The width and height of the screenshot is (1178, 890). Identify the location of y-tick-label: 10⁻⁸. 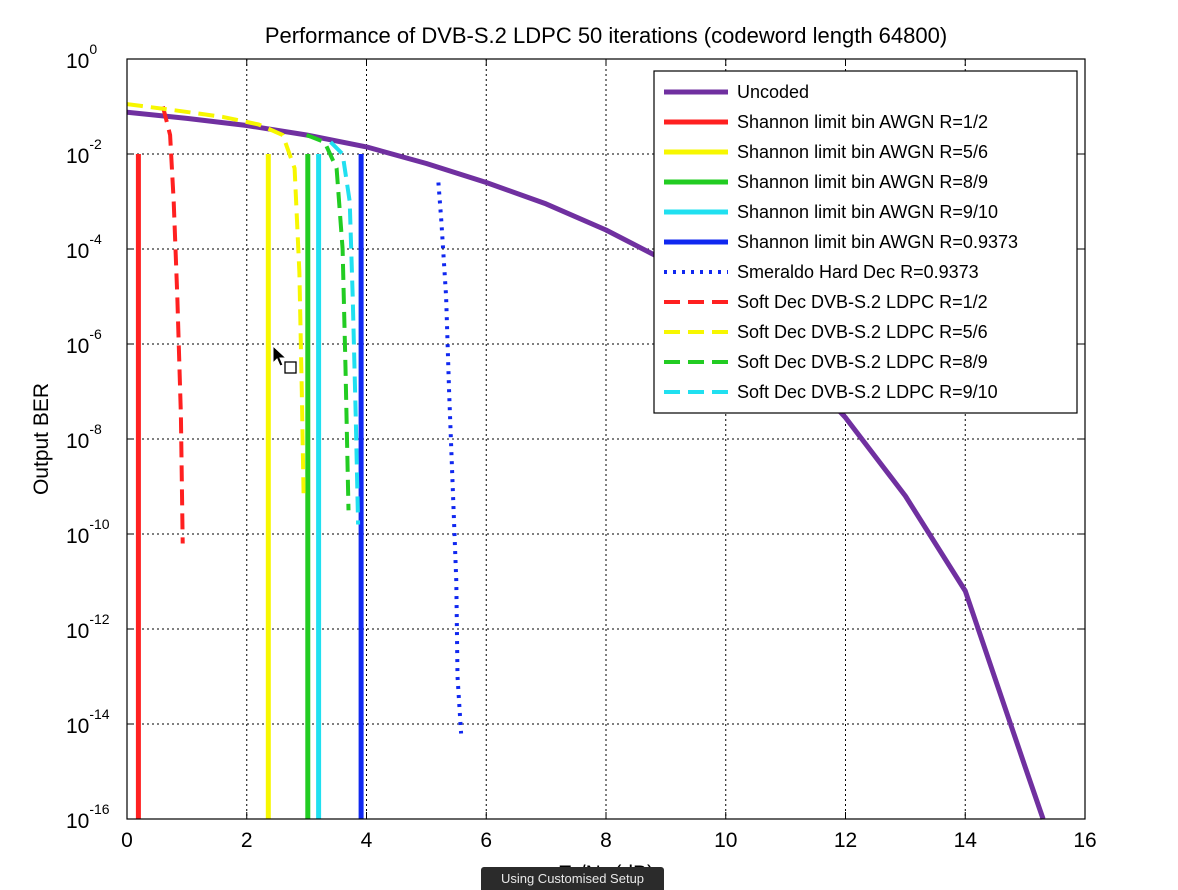
(84, 437).